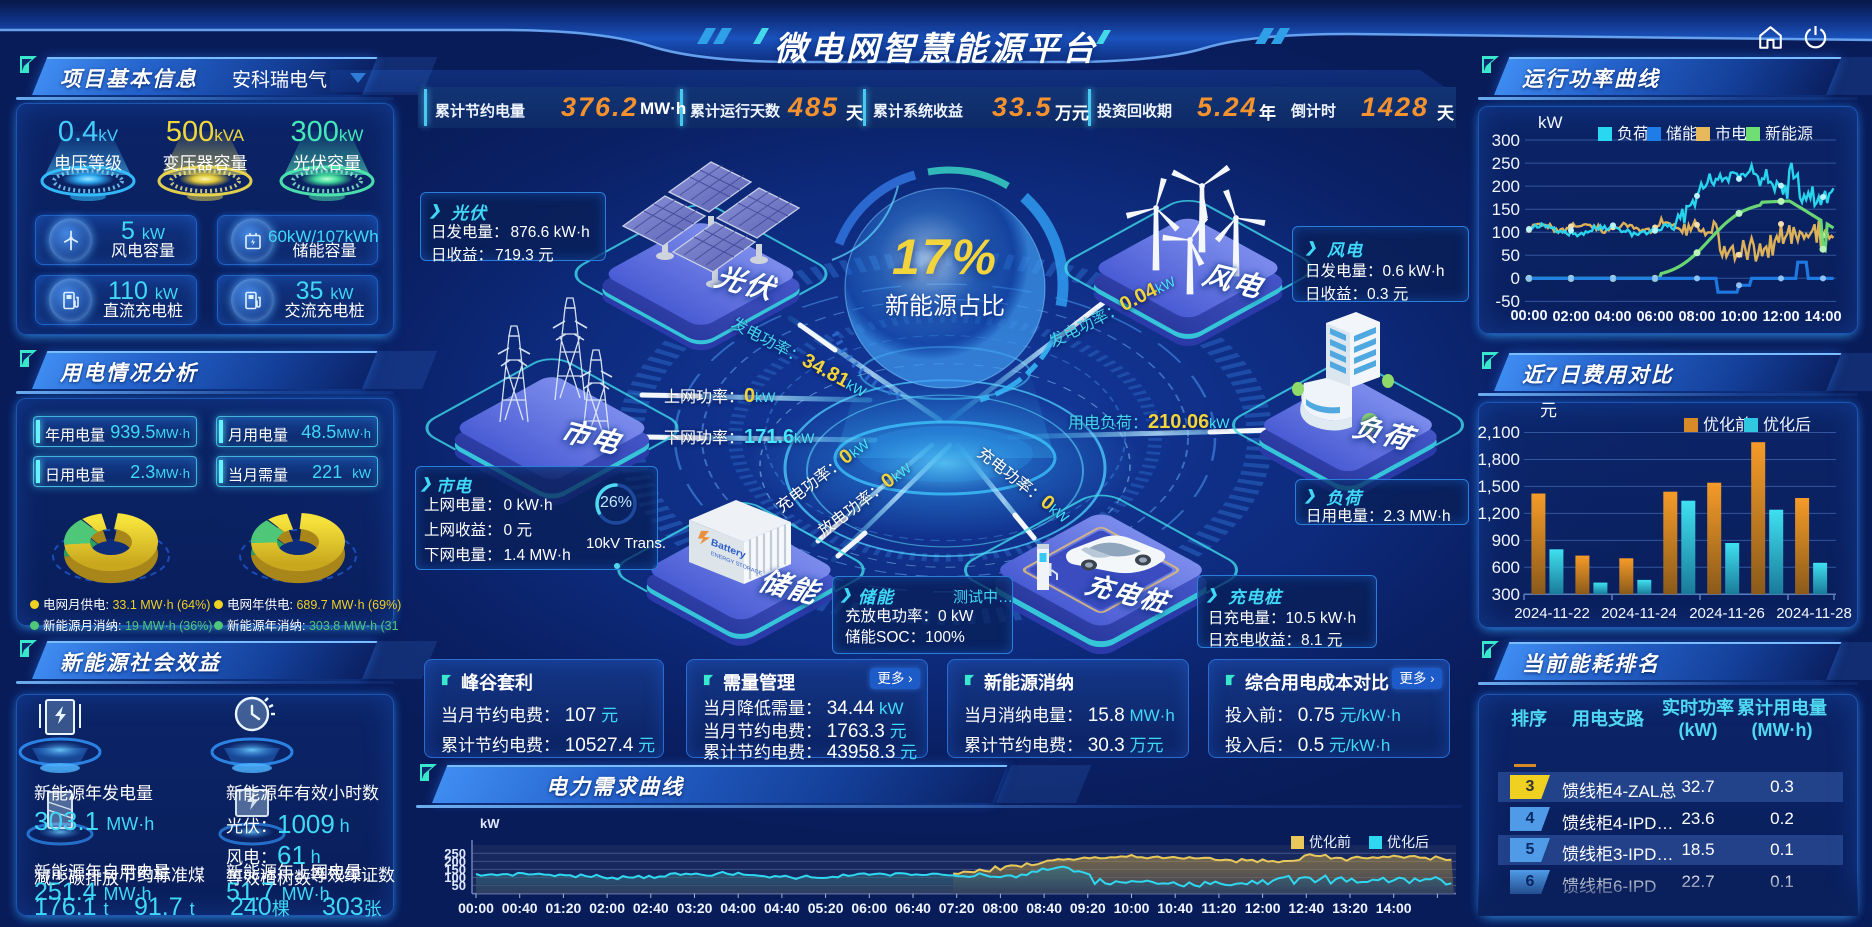 The width and height of the screenshot is (1872, 927). Describe the element at coordinates (913, 908) in the screenshot. I see `svg-text: 06:40` at that location.